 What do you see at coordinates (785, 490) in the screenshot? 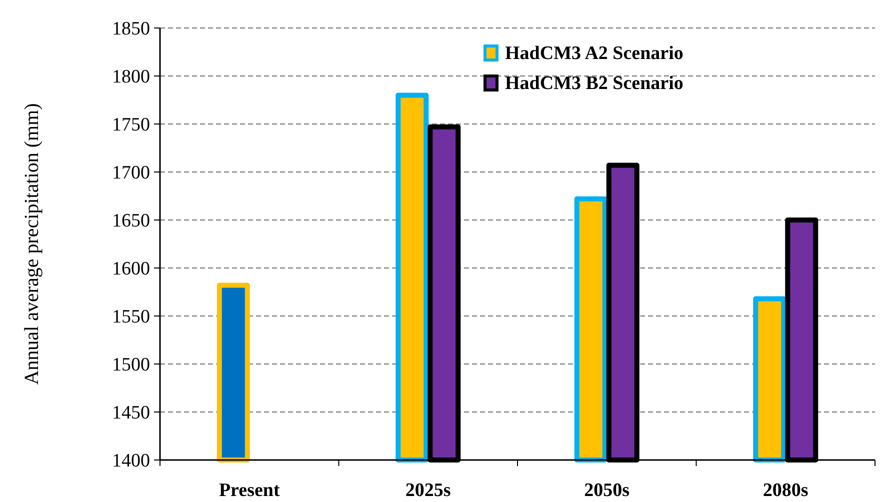
I see `x-tick-label: 2080s` at bounding box center [785, 490].